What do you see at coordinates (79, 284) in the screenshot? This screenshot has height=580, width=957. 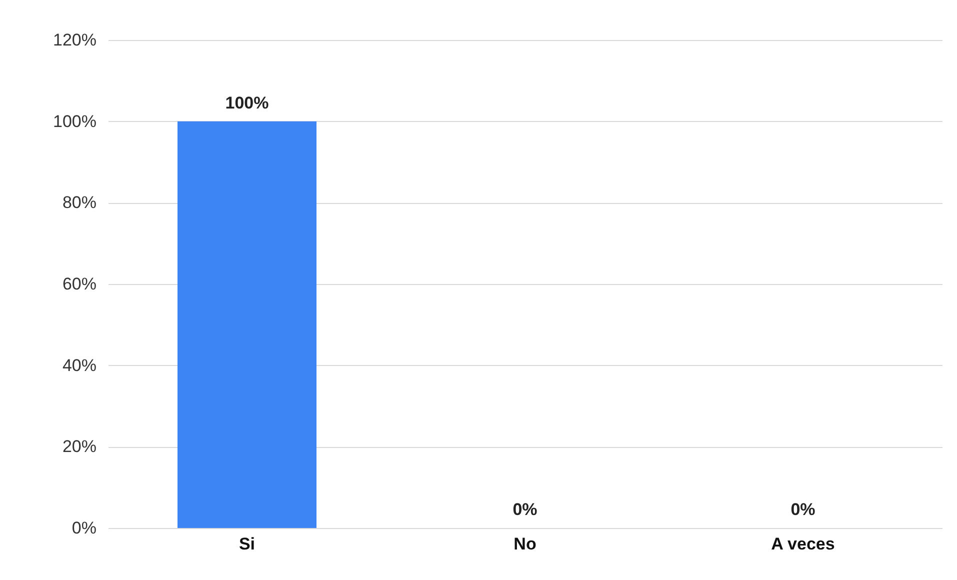 I see `y-tick-label: 60%` at bounding box center [79, 284].